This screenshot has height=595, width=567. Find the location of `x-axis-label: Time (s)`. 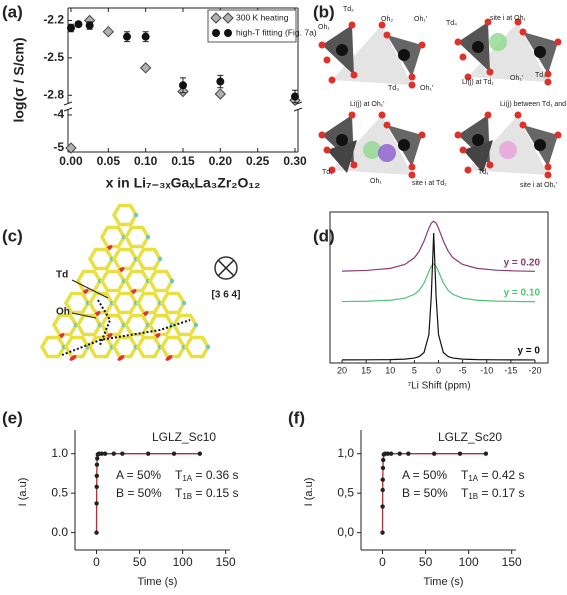

x-axis-label: Time (s) is located at coordinates (444, 582).